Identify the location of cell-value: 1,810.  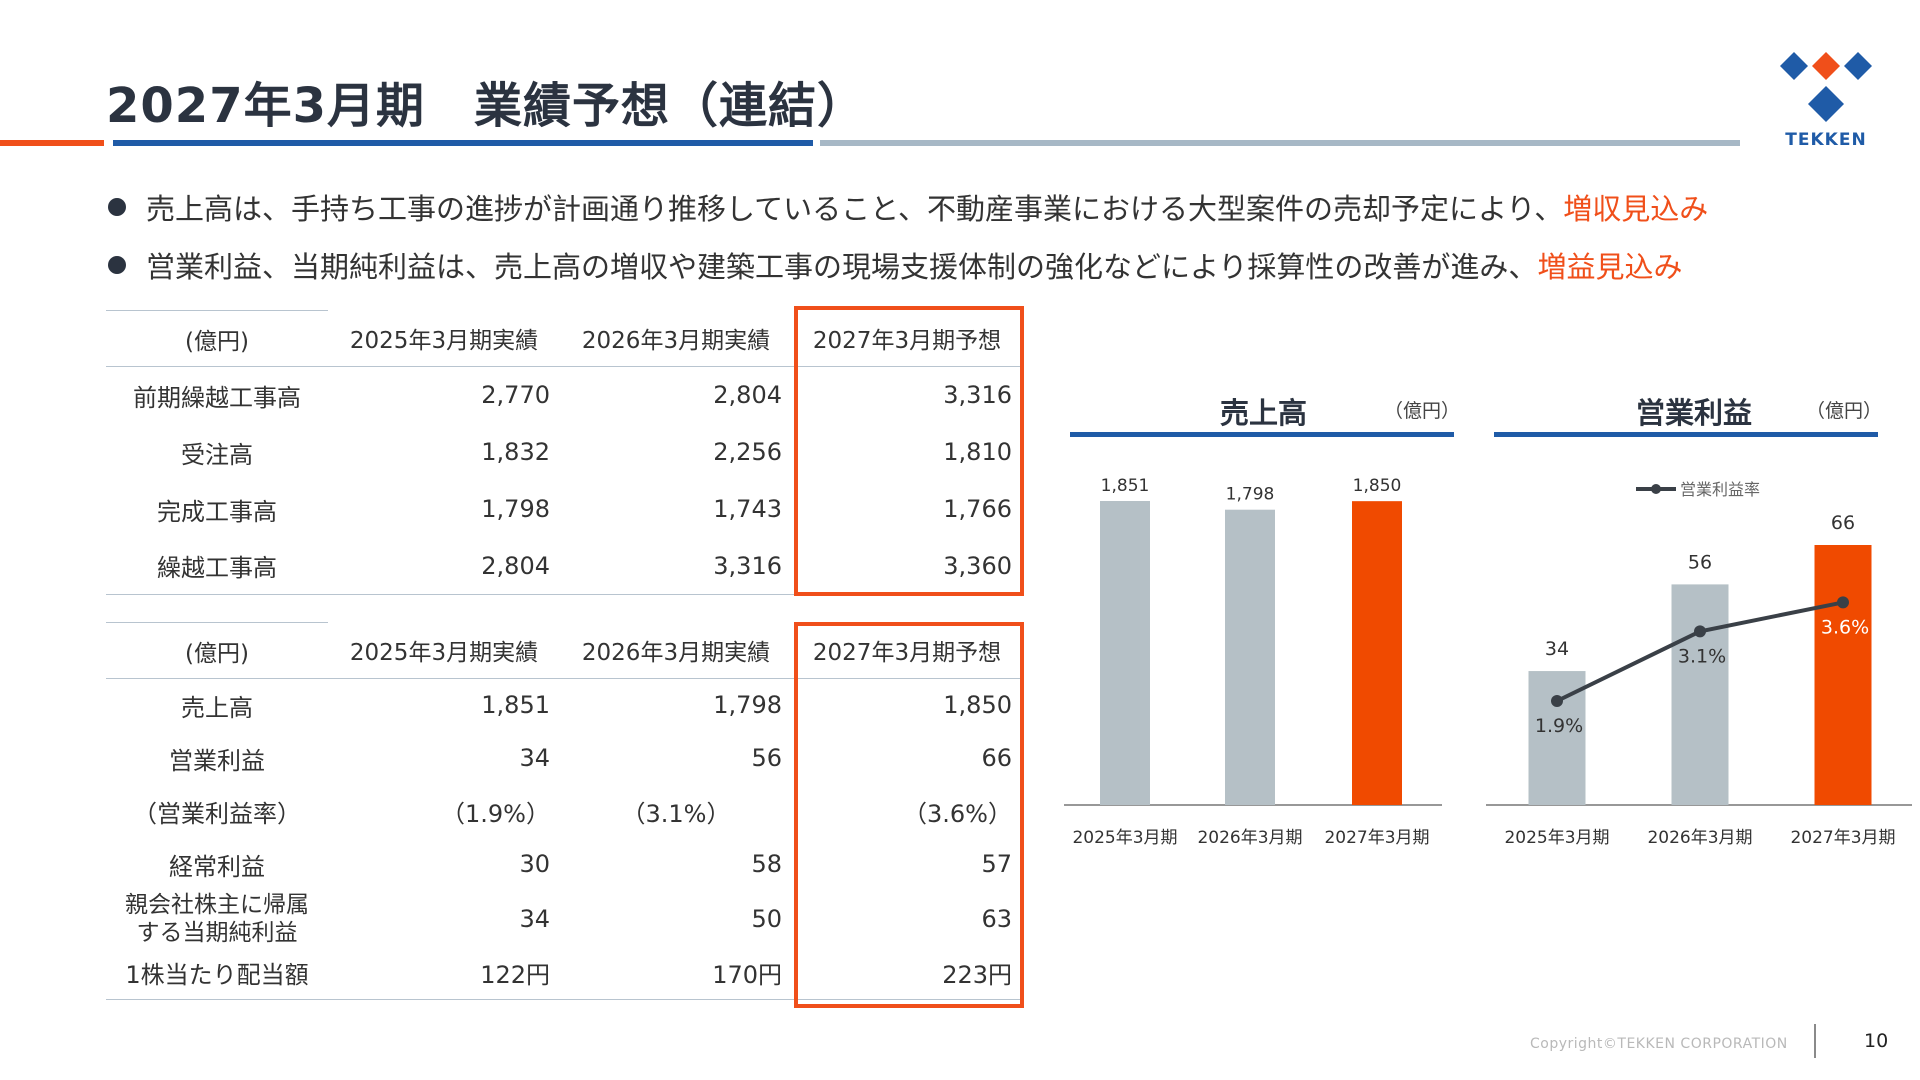
(977, 452).